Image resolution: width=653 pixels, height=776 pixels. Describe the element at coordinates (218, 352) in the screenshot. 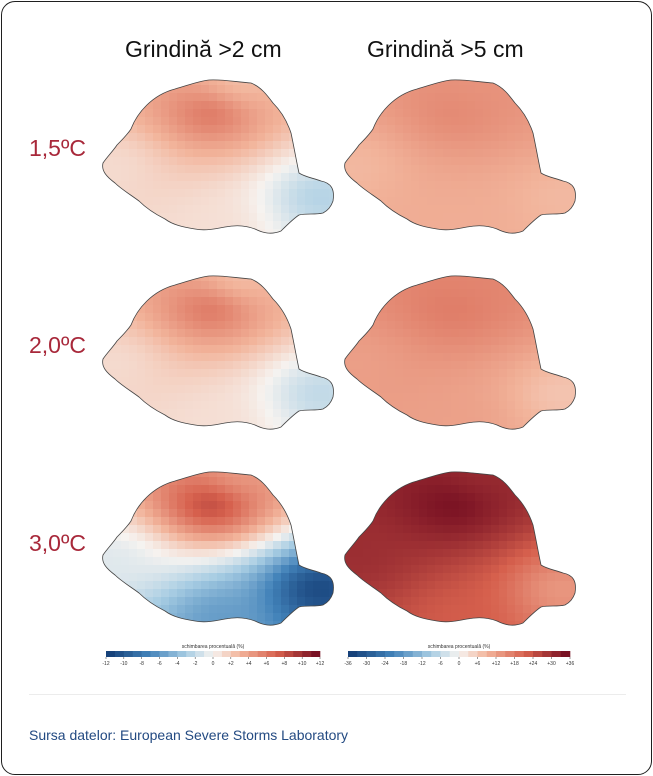

I see `map-2cm-2-0c` at that location.